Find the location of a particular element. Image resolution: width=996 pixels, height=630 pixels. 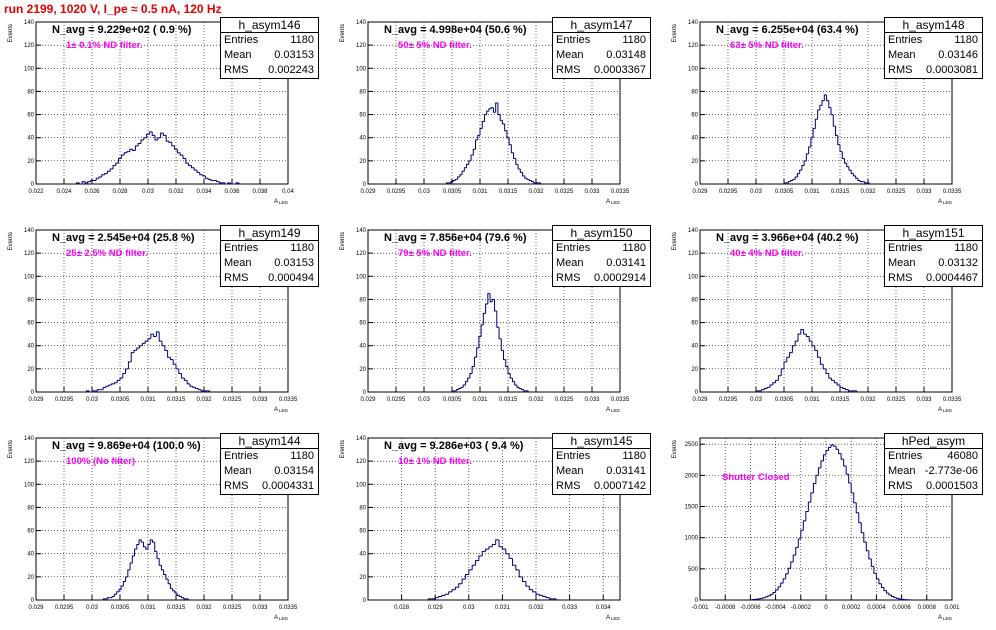

stats-label-rms: RMS is located at coordinates (568, 486).